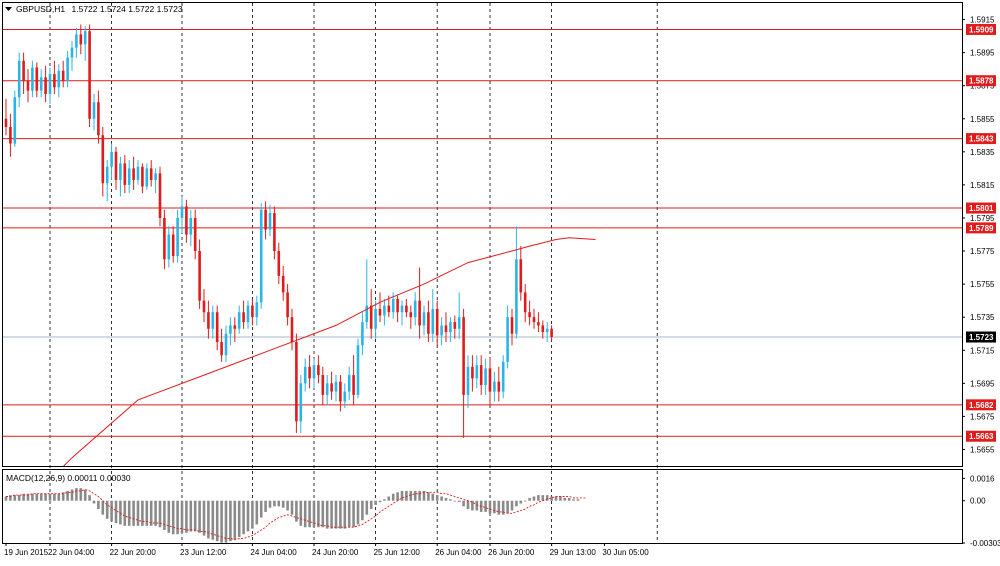 This screenshot has height=566, width=1000. I want to click on macd-indicator, so click(295, 515).